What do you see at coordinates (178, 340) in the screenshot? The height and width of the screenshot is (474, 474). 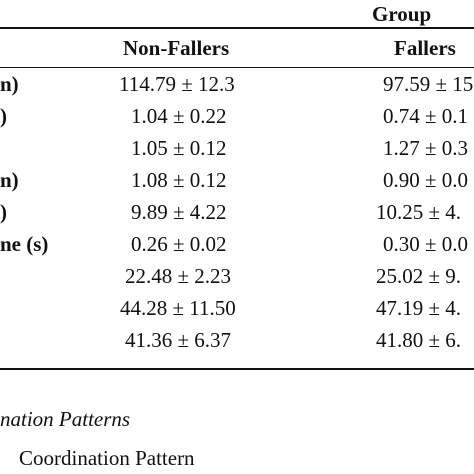 I see `cell-non-fallers: 41.36 ± 6.37` at bounding box center [178, 340].